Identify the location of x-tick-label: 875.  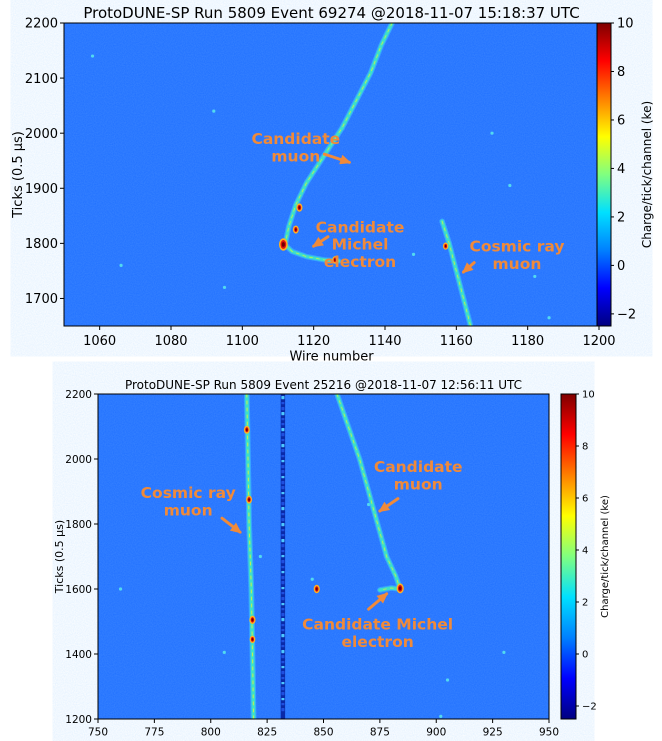
(380, 733).